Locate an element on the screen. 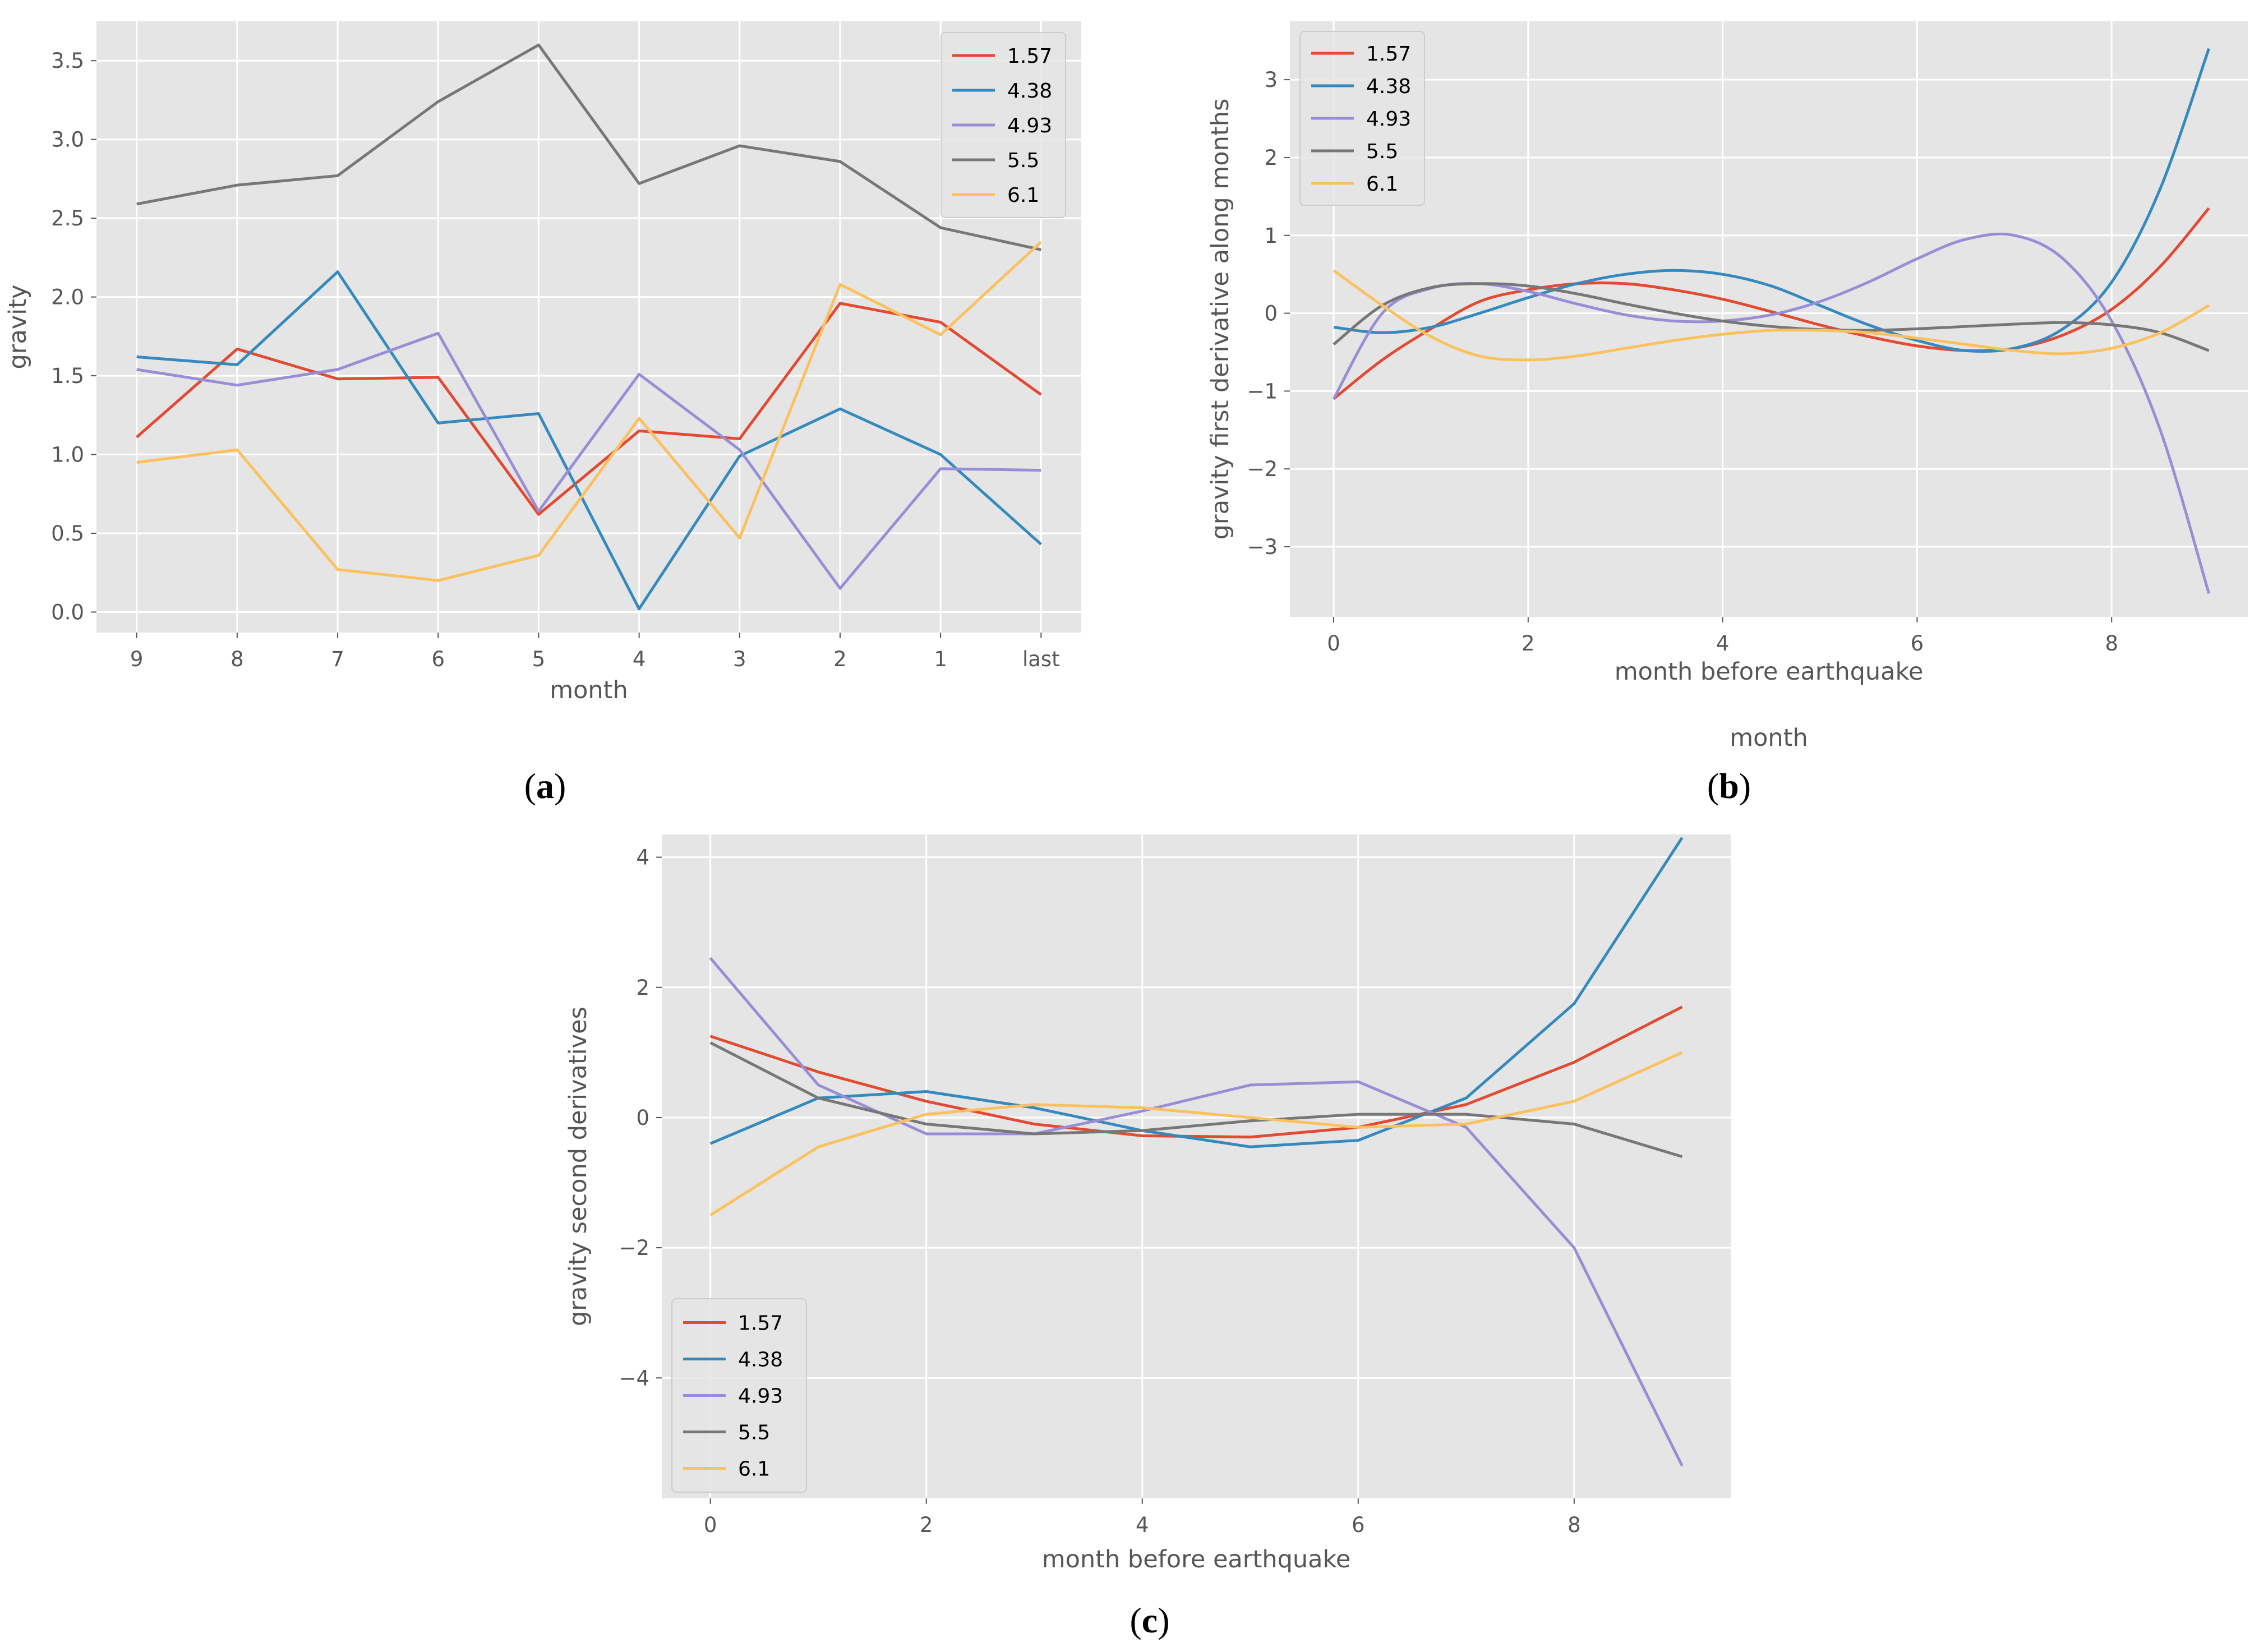  y-tick-label: −4 is located at coordinates (634, 1378).